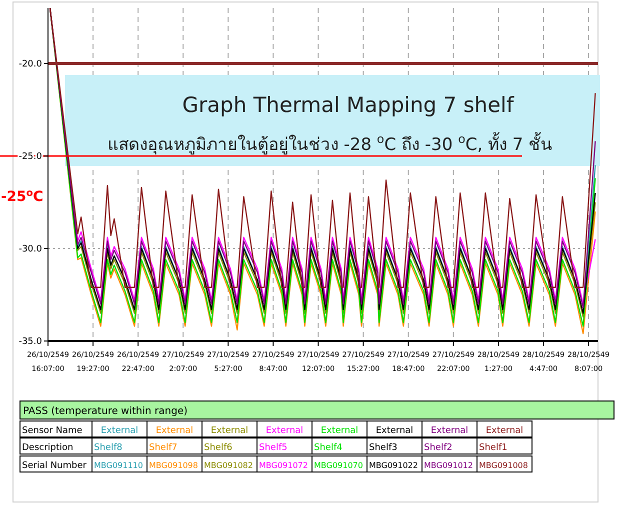  I want to click on y-tick-label: -20.0, so click(30, 65).